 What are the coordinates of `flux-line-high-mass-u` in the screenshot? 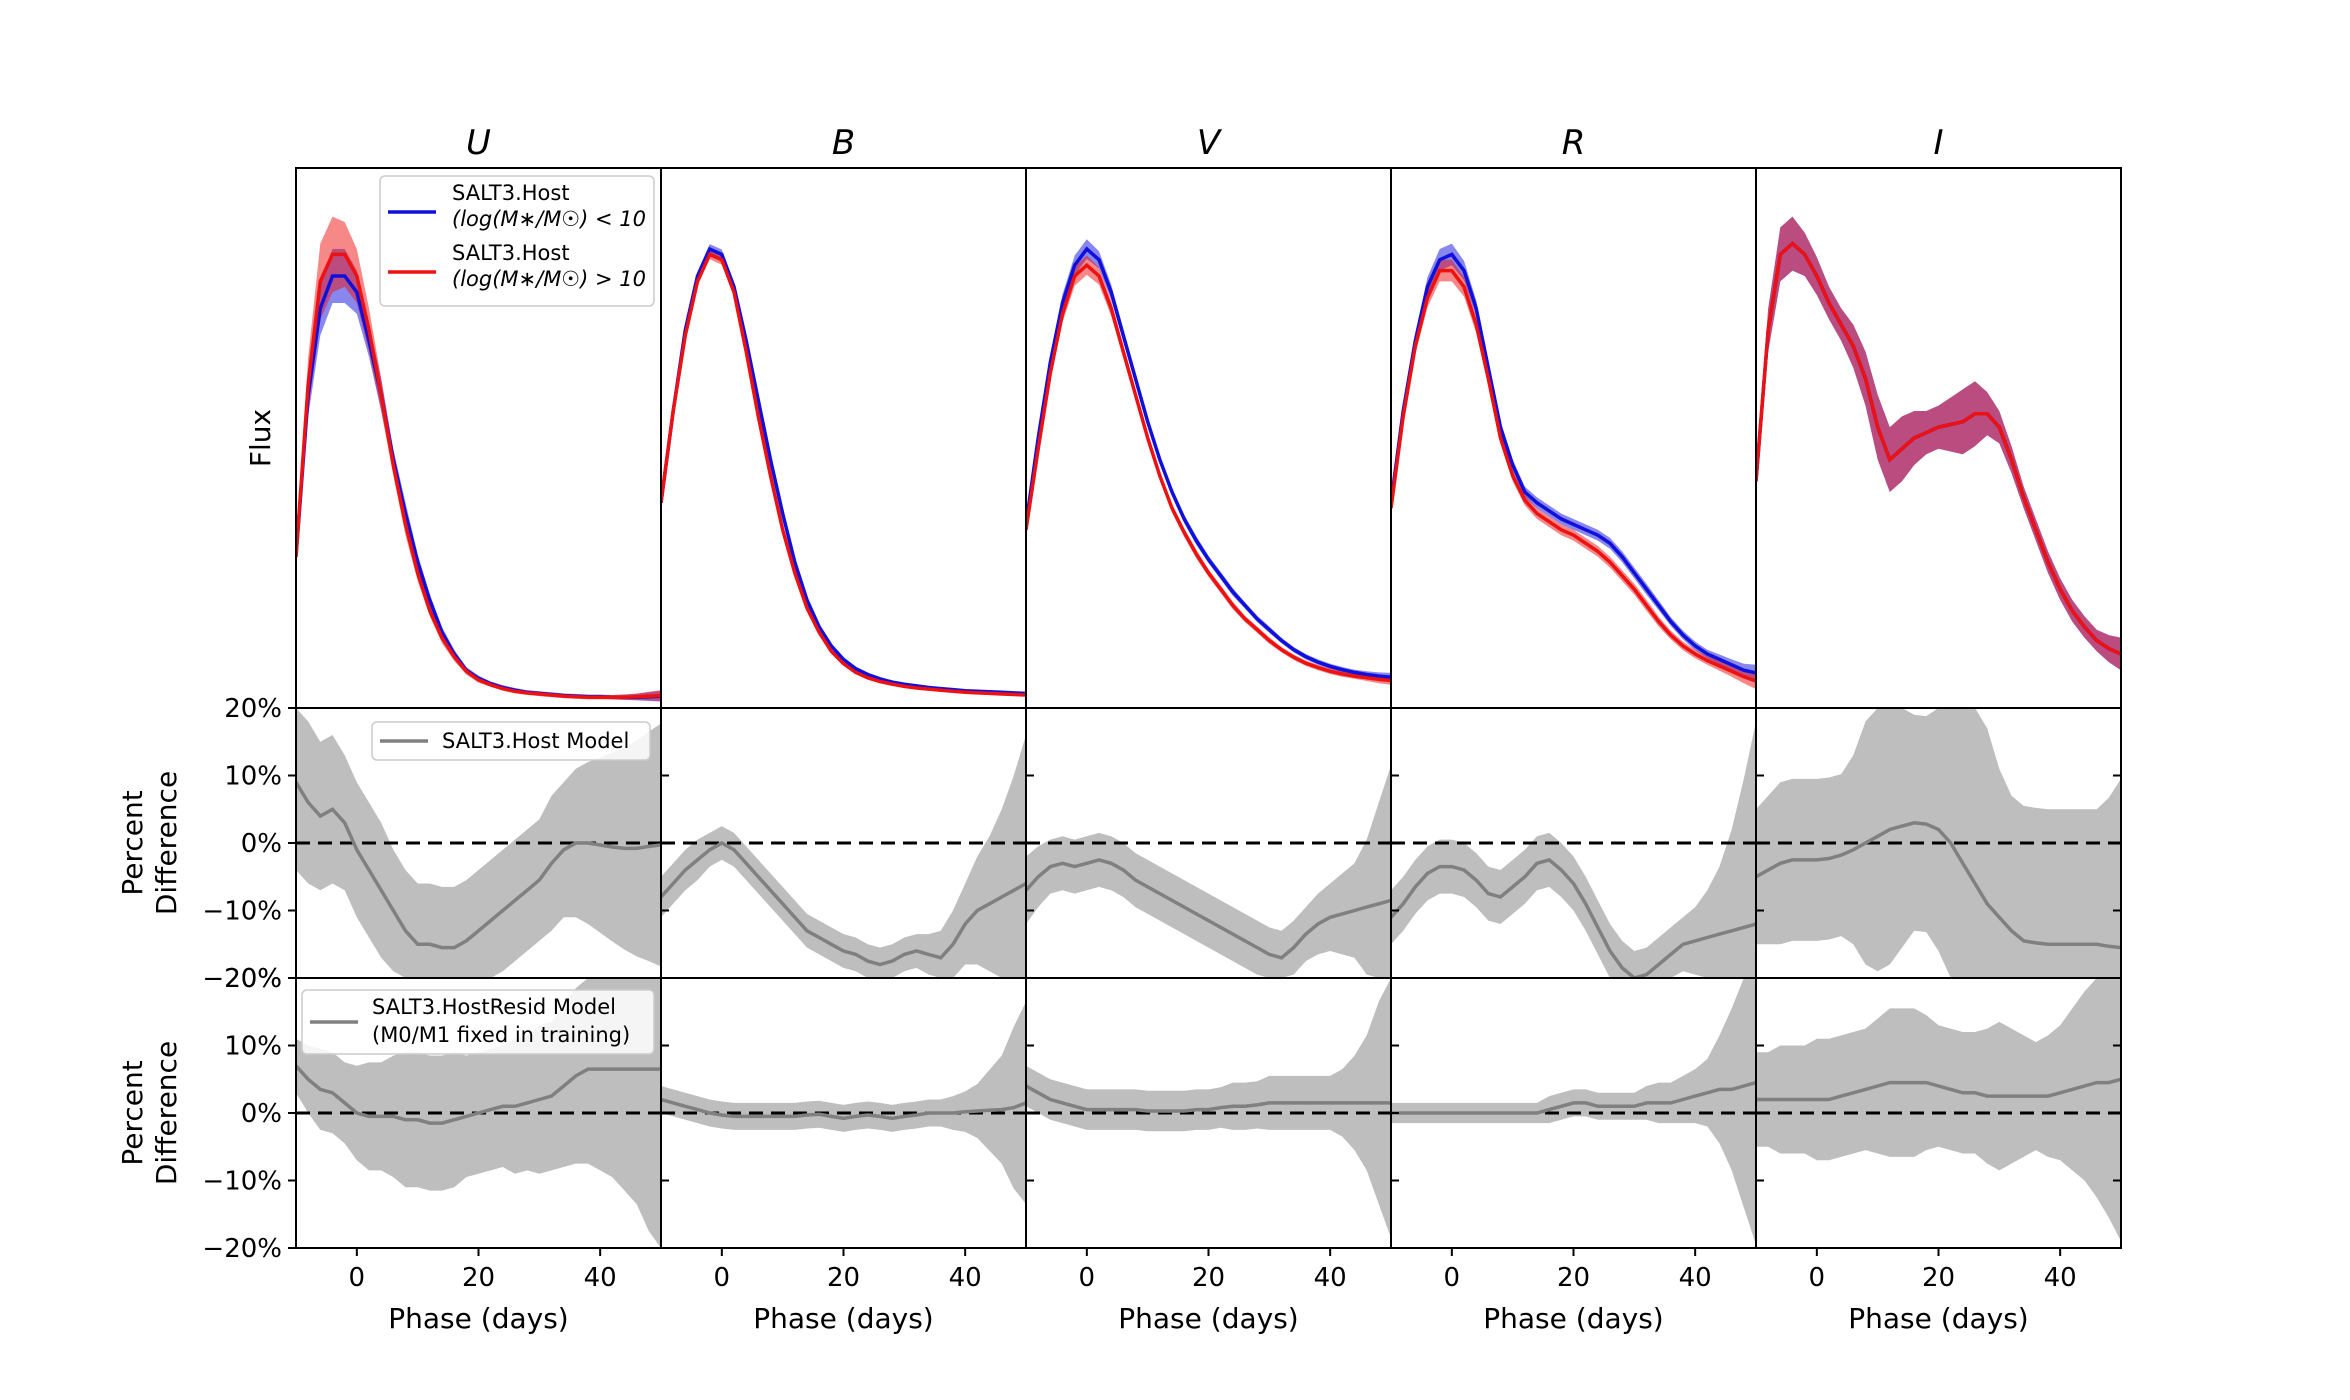 It's located at (478, 475).